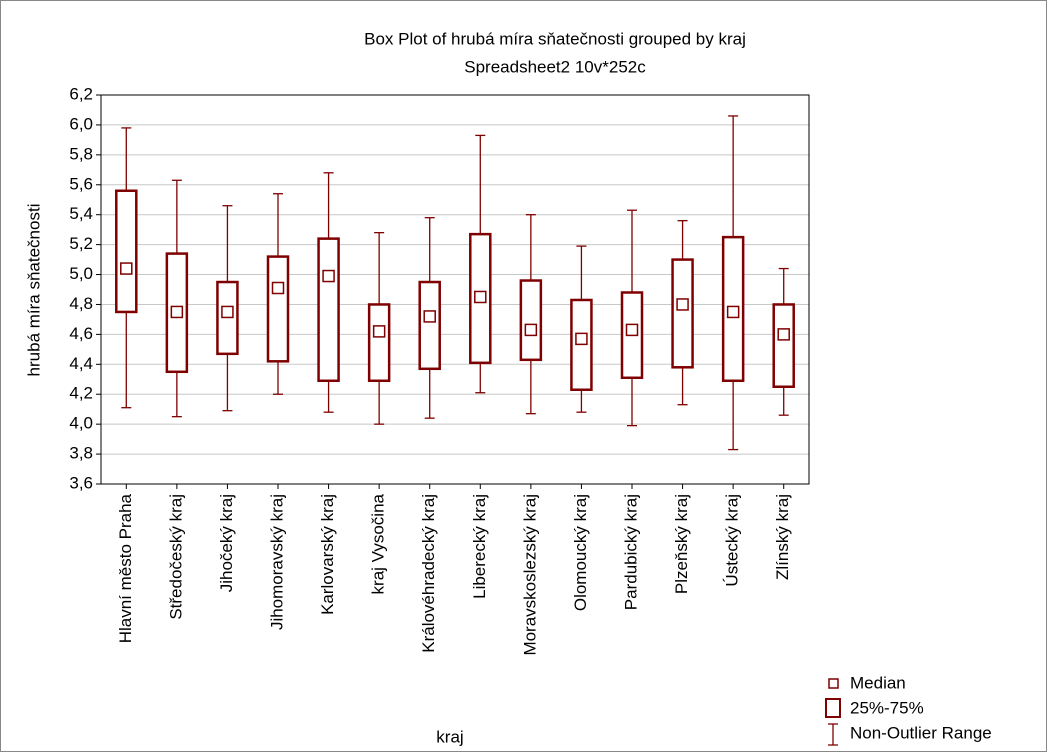  I want to click on y-tick-label: 4,0, so click(81, 423).